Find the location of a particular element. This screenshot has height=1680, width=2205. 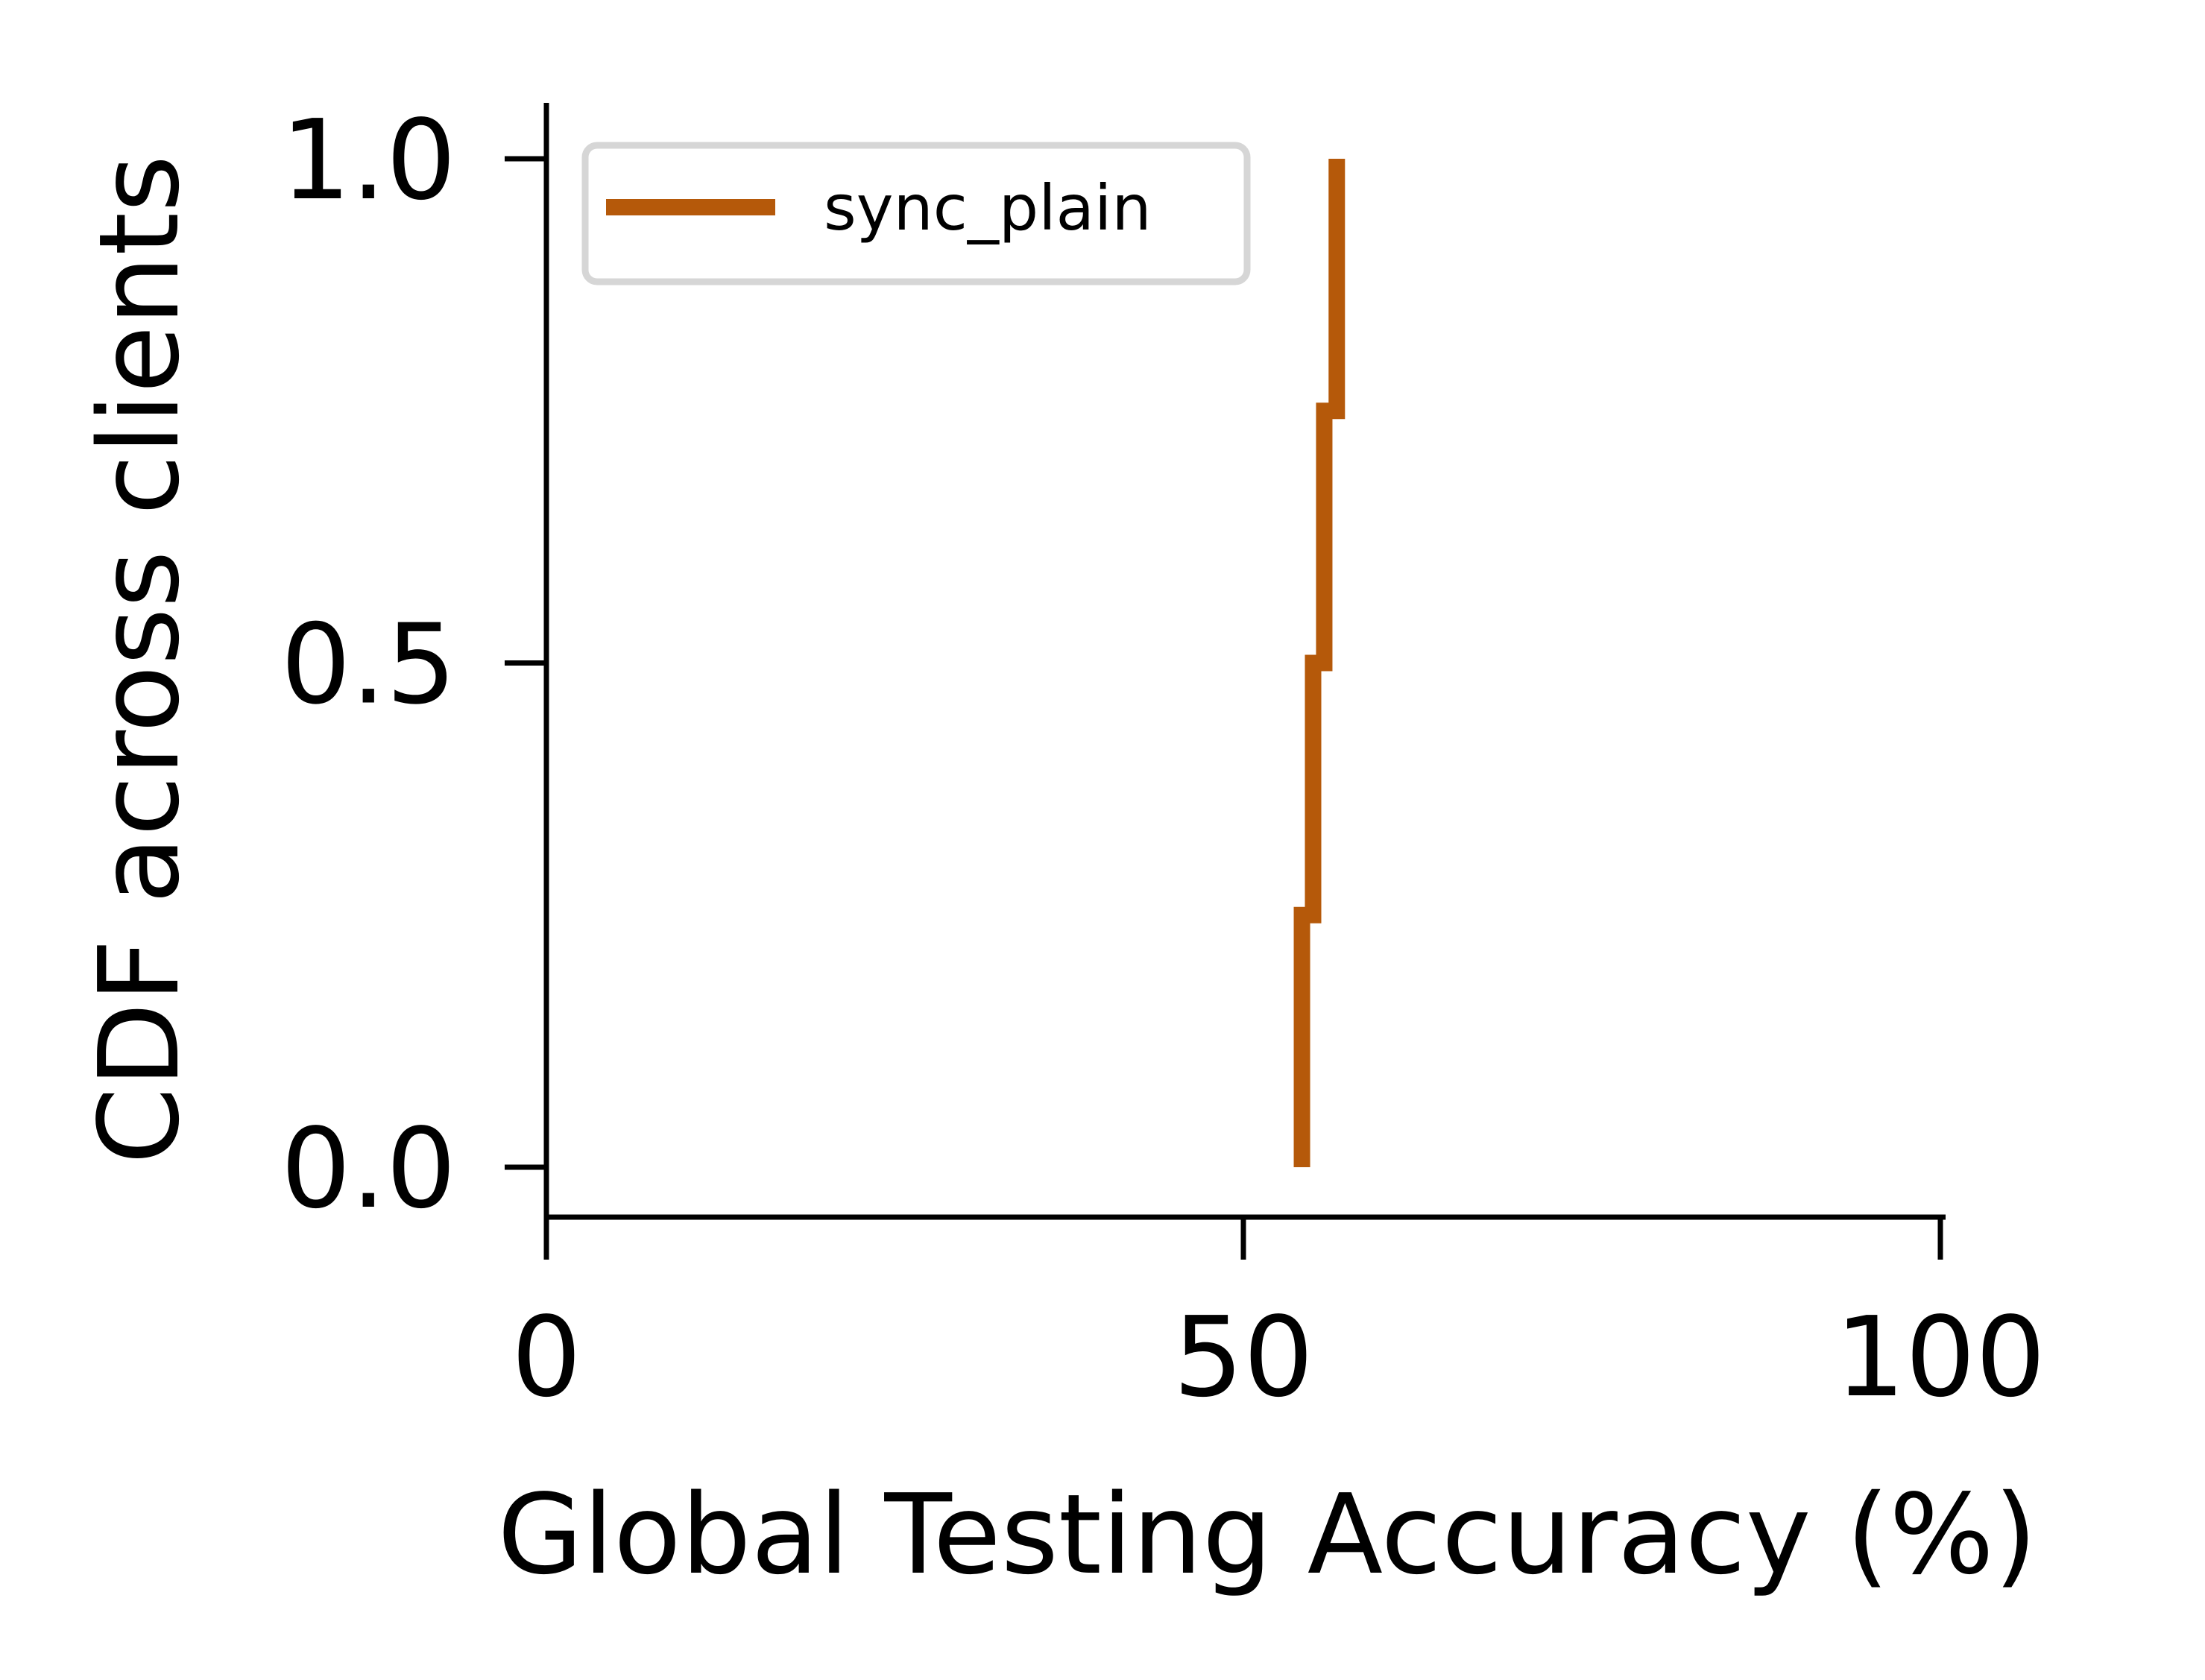

legend: sync_plain is located at coordinates (916, 213).